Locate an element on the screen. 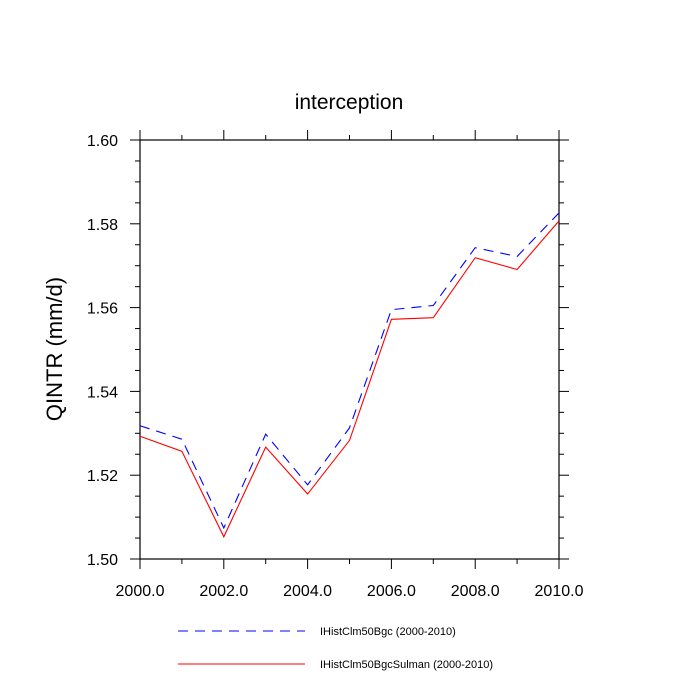 Image resolution: width=700 pixels, height=700 pixels. y-tick-label: 1.60 is located at coordinates (102, 141).